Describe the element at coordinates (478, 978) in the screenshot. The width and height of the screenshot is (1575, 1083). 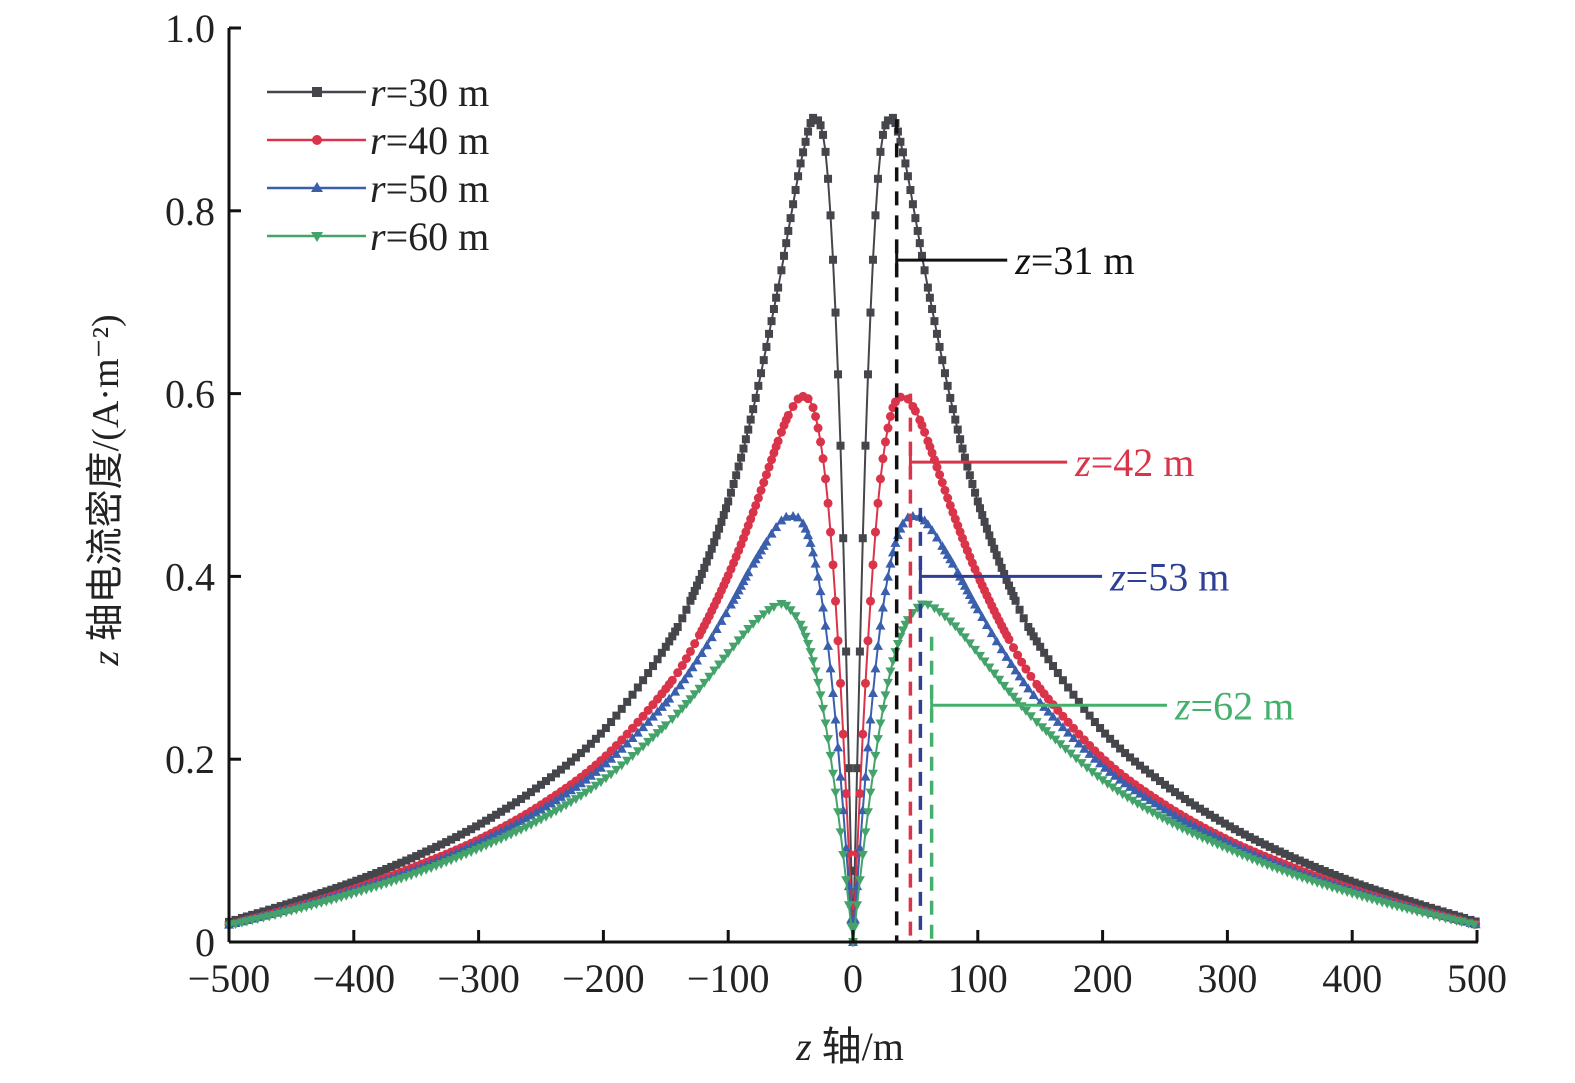
I see `x-tick-label: −300` at that location.